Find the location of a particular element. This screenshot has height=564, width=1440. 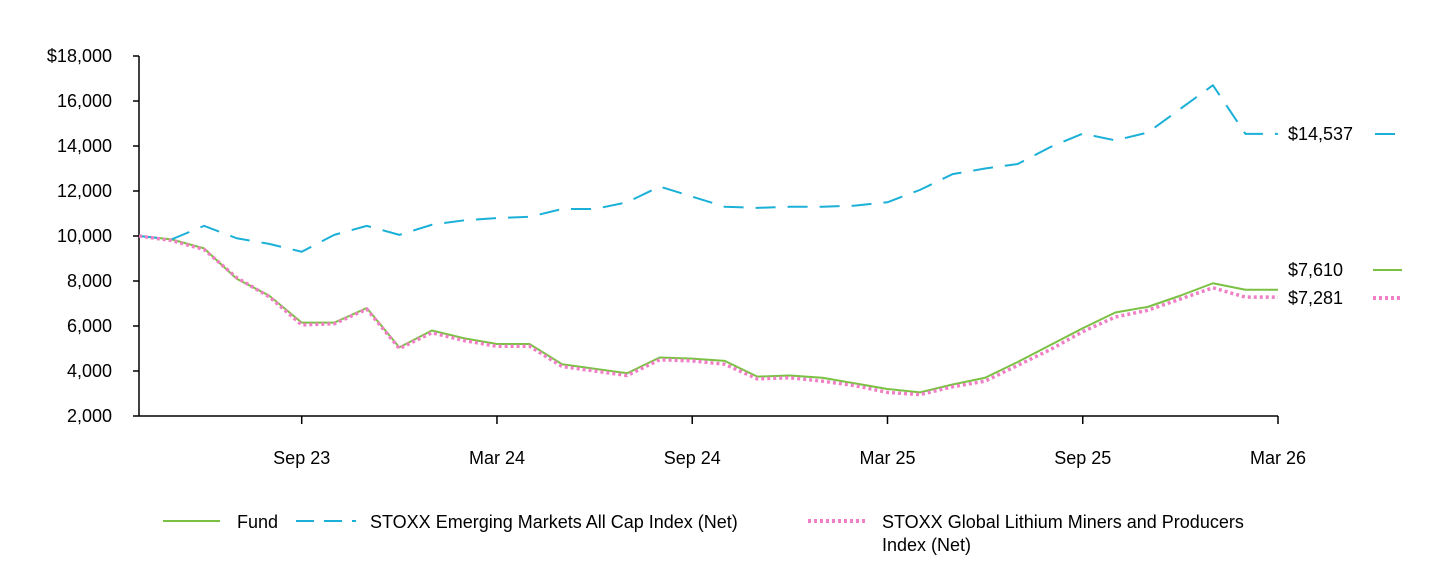

y-tick-label: 4,000 is located at coordinates (89, 371).